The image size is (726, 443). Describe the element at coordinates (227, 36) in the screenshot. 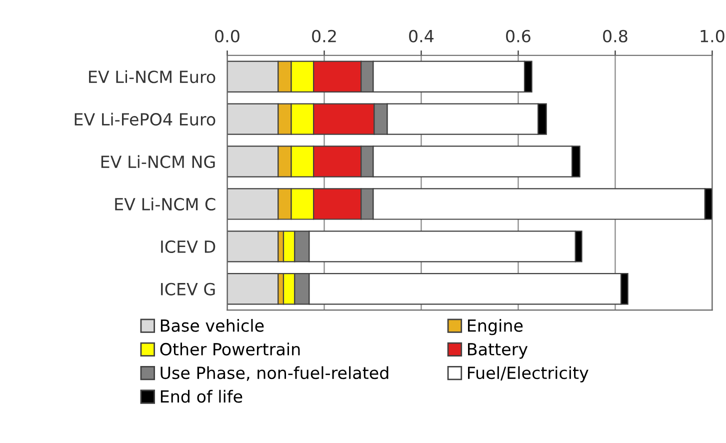

I see `x-tick-label: 0.0` at that location.